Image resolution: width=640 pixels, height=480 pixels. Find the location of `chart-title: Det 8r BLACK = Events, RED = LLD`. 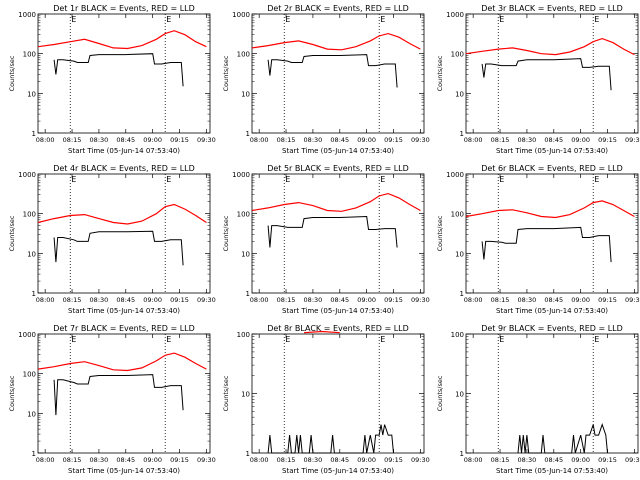

chart-title: Det 8r BLACK = Events, RED = LLD is located at coordinates (338, 328).